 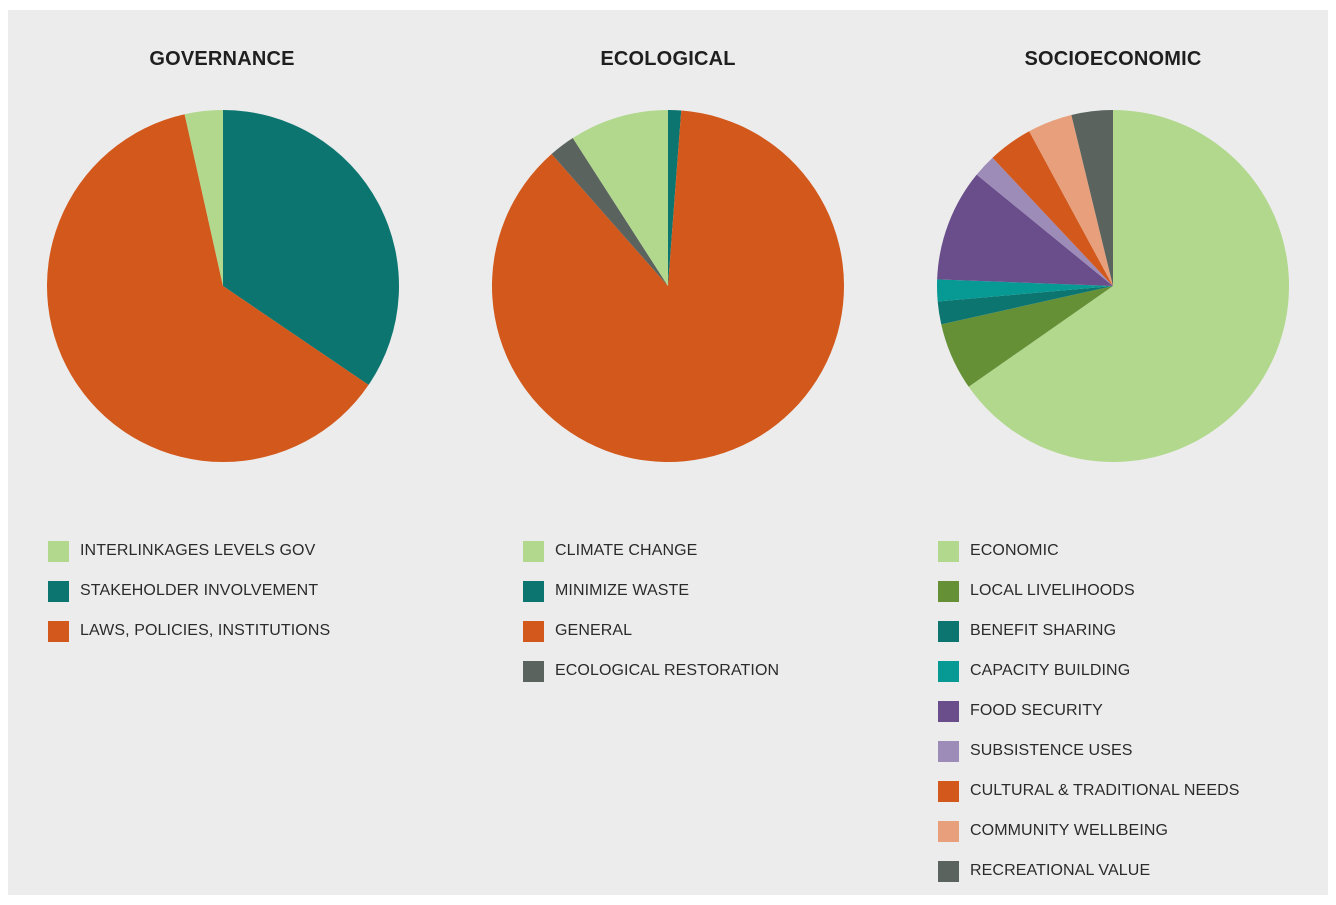 I want to click on legend-item-stakeholder-involvement: STAKEHOLDER INVOLVEMENT, so click(x=189, y=591).